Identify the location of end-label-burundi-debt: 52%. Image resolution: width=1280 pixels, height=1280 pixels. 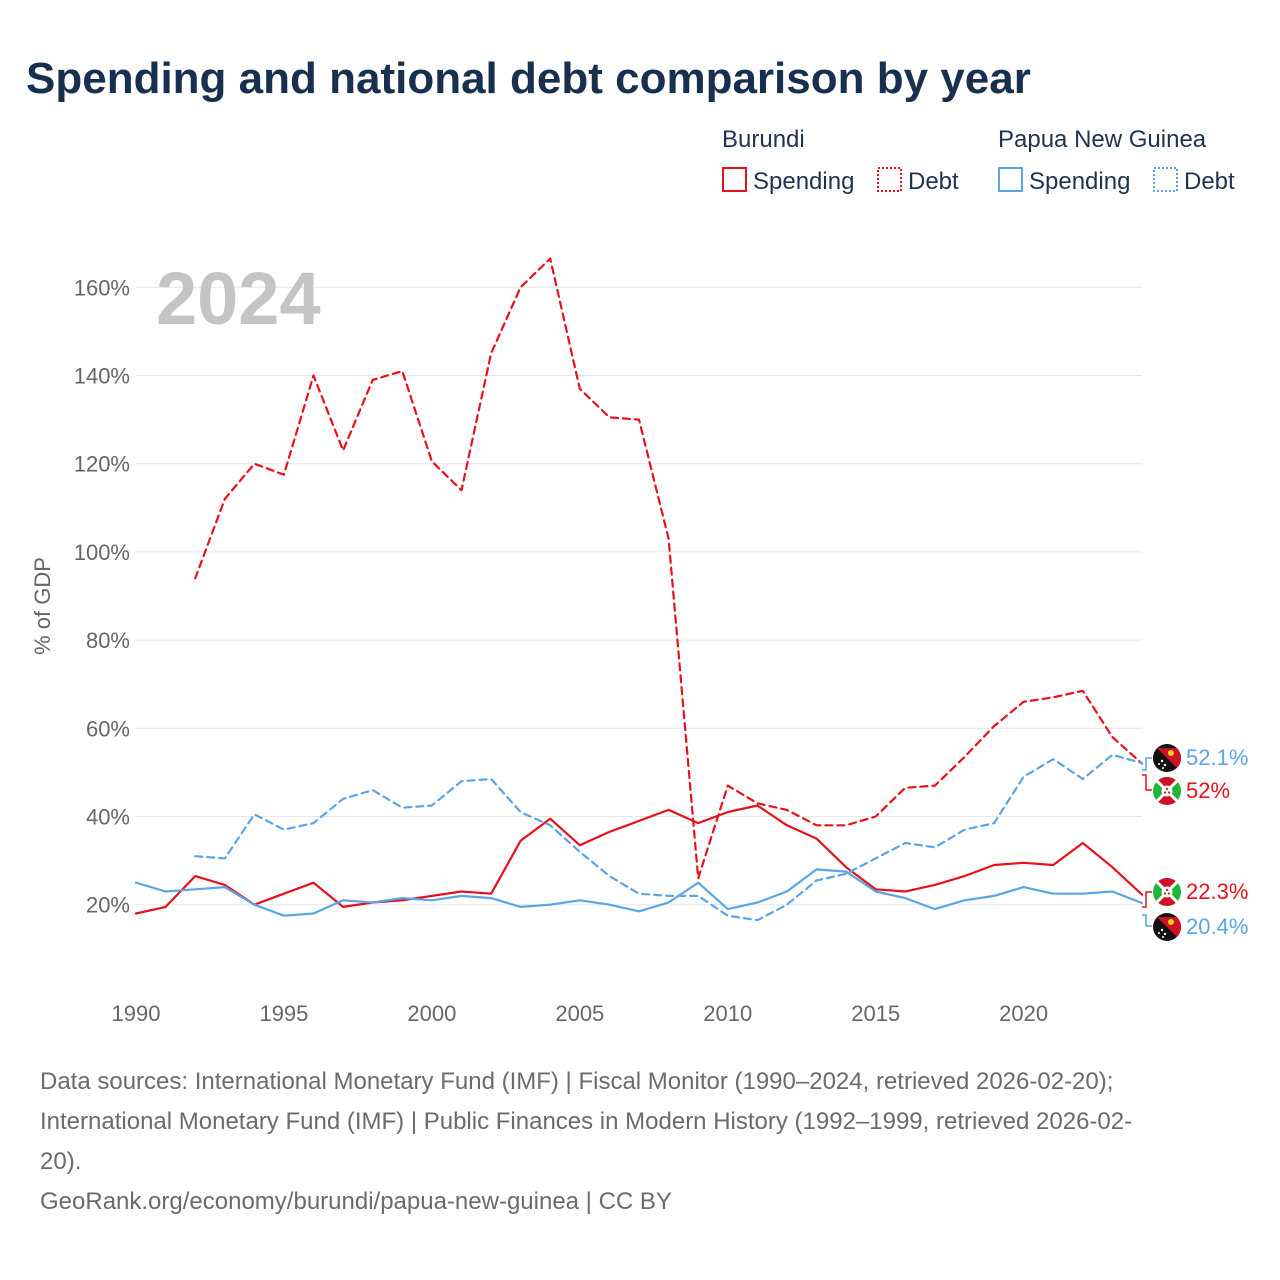
(1191, 791).